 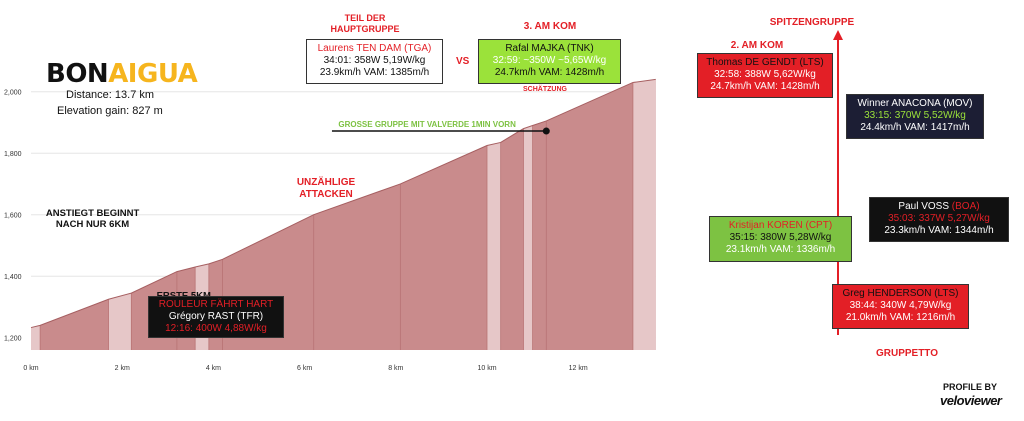 What do you see at coordinates (915, 103) in the screenshot?
I see `rider-name: Winner ANACONA (MOV)` at bounding box center [915, 103].